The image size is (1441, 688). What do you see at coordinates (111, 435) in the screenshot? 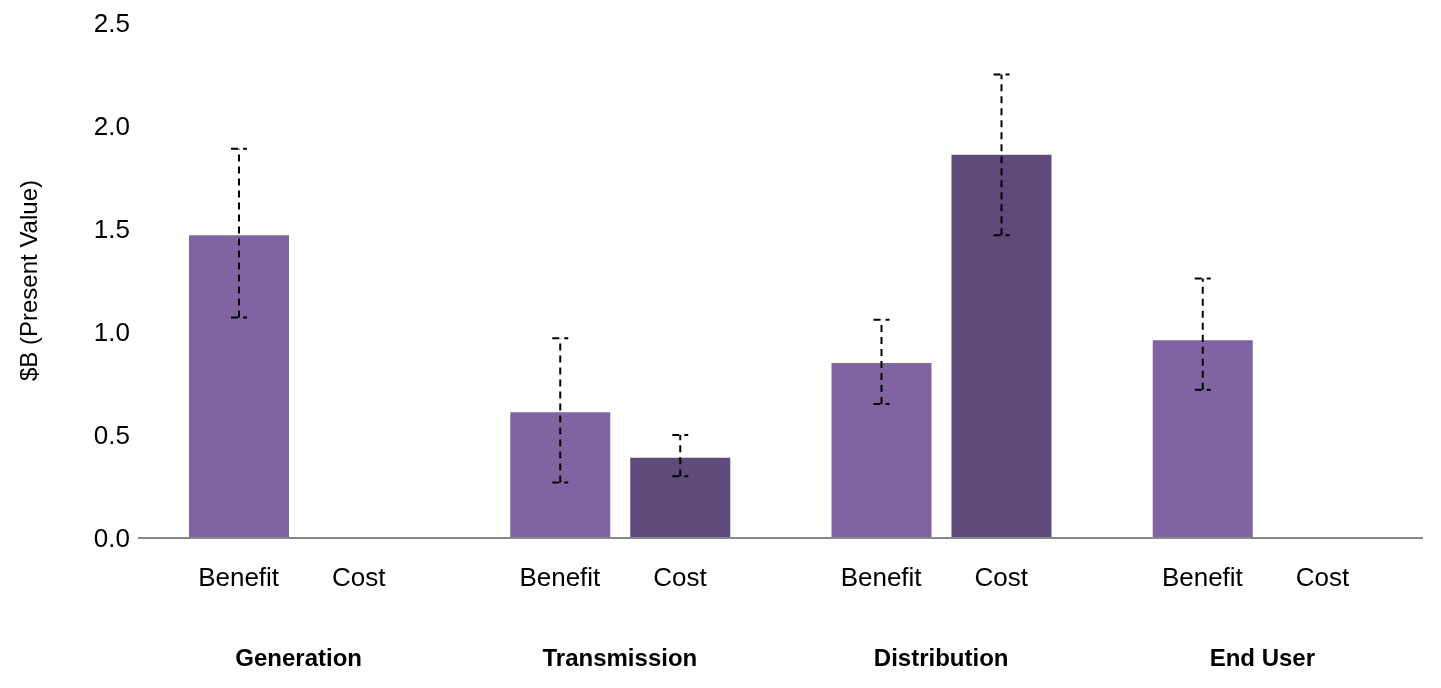
I see `y-tick-label: 0.5` at bounding box center [111, 435].